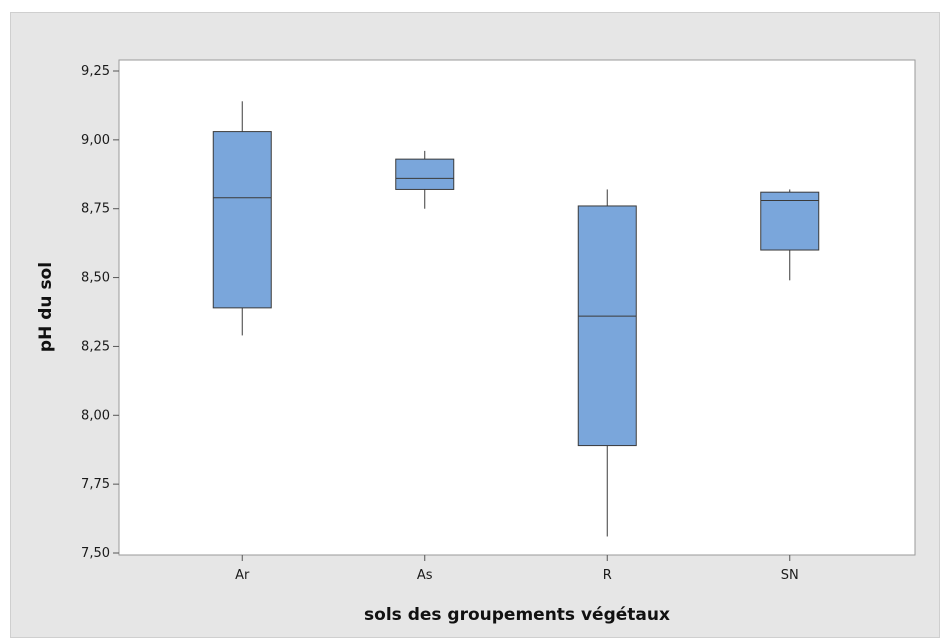 The width and height of the screenshot is (944, 644). I want to click on y-tick-label: 8,50, so click(95, 278).